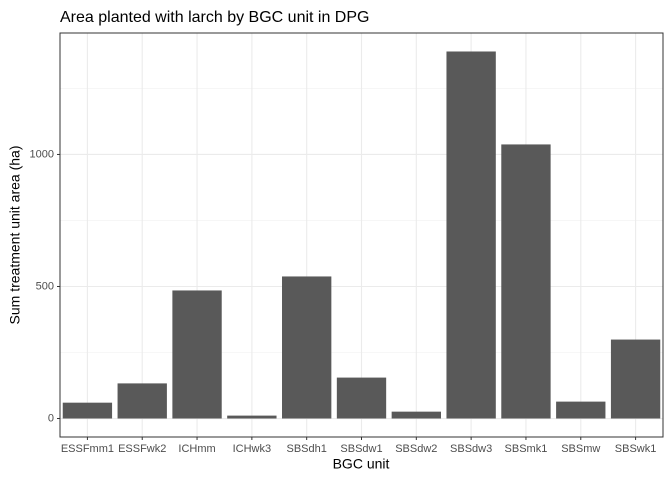 The width and height of the screenshot is (672, 480). Describe the element at coordinates (526, 449) in the screenshot. I see `x-tick-label: SBSmk1` at that location.